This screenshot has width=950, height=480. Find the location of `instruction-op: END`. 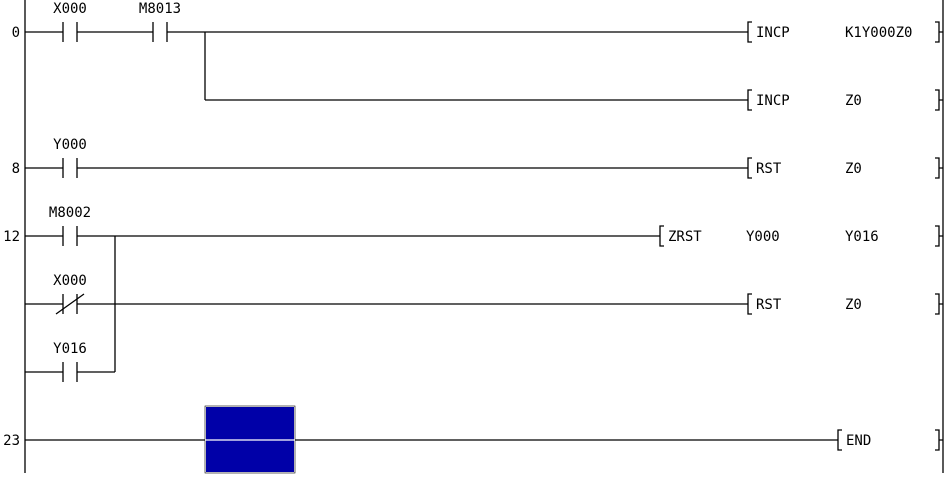

instruction-op: END is located at coordinates (858, 441).